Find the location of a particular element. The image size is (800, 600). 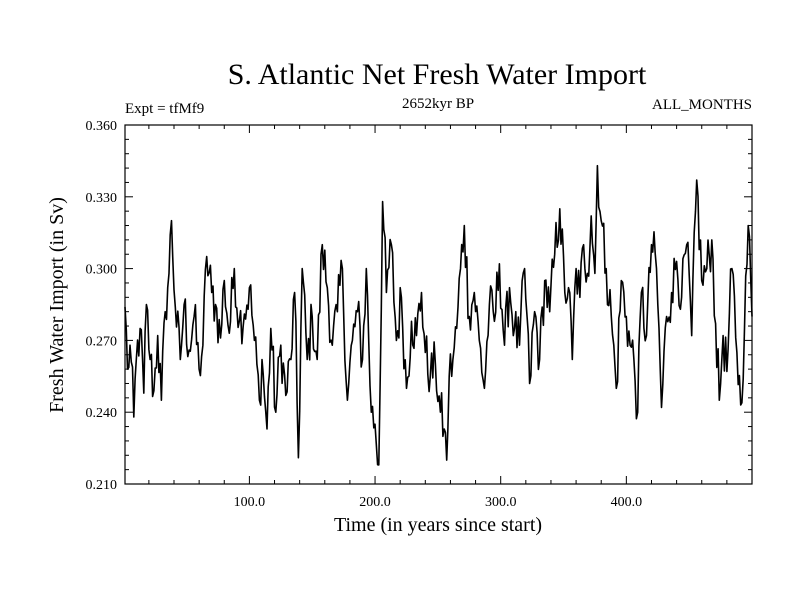

x-tick-label: 100.0 is located at coordinates (250, 502).